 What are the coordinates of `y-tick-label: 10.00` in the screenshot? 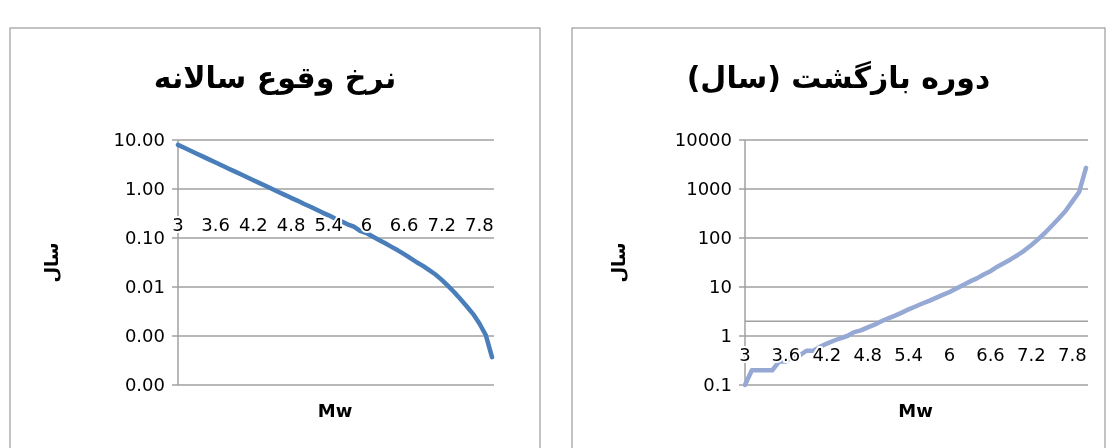 It's located at (139, 139).